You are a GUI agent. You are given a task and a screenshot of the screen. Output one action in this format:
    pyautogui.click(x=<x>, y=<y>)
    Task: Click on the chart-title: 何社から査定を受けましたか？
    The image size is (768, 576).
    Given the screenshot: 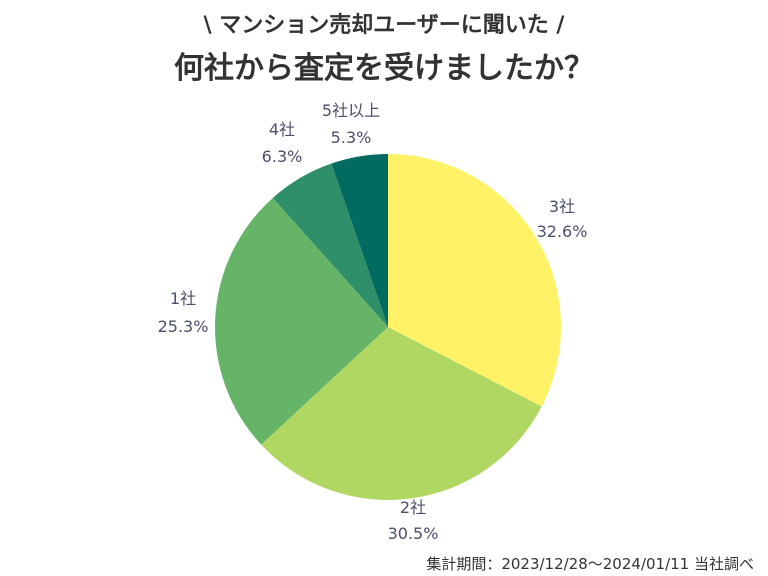 What is the action you would take?
    pyautogui.click(x=384, y=68)
    